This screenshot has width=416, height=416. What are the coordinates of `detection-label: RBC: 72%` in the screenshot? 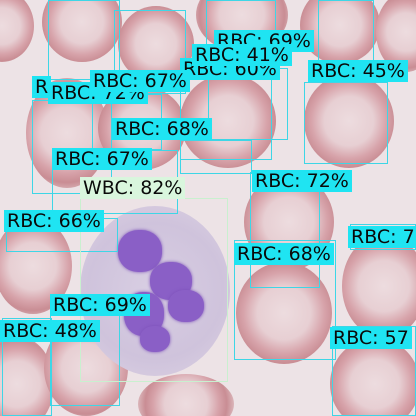 It's located at (302, 181).